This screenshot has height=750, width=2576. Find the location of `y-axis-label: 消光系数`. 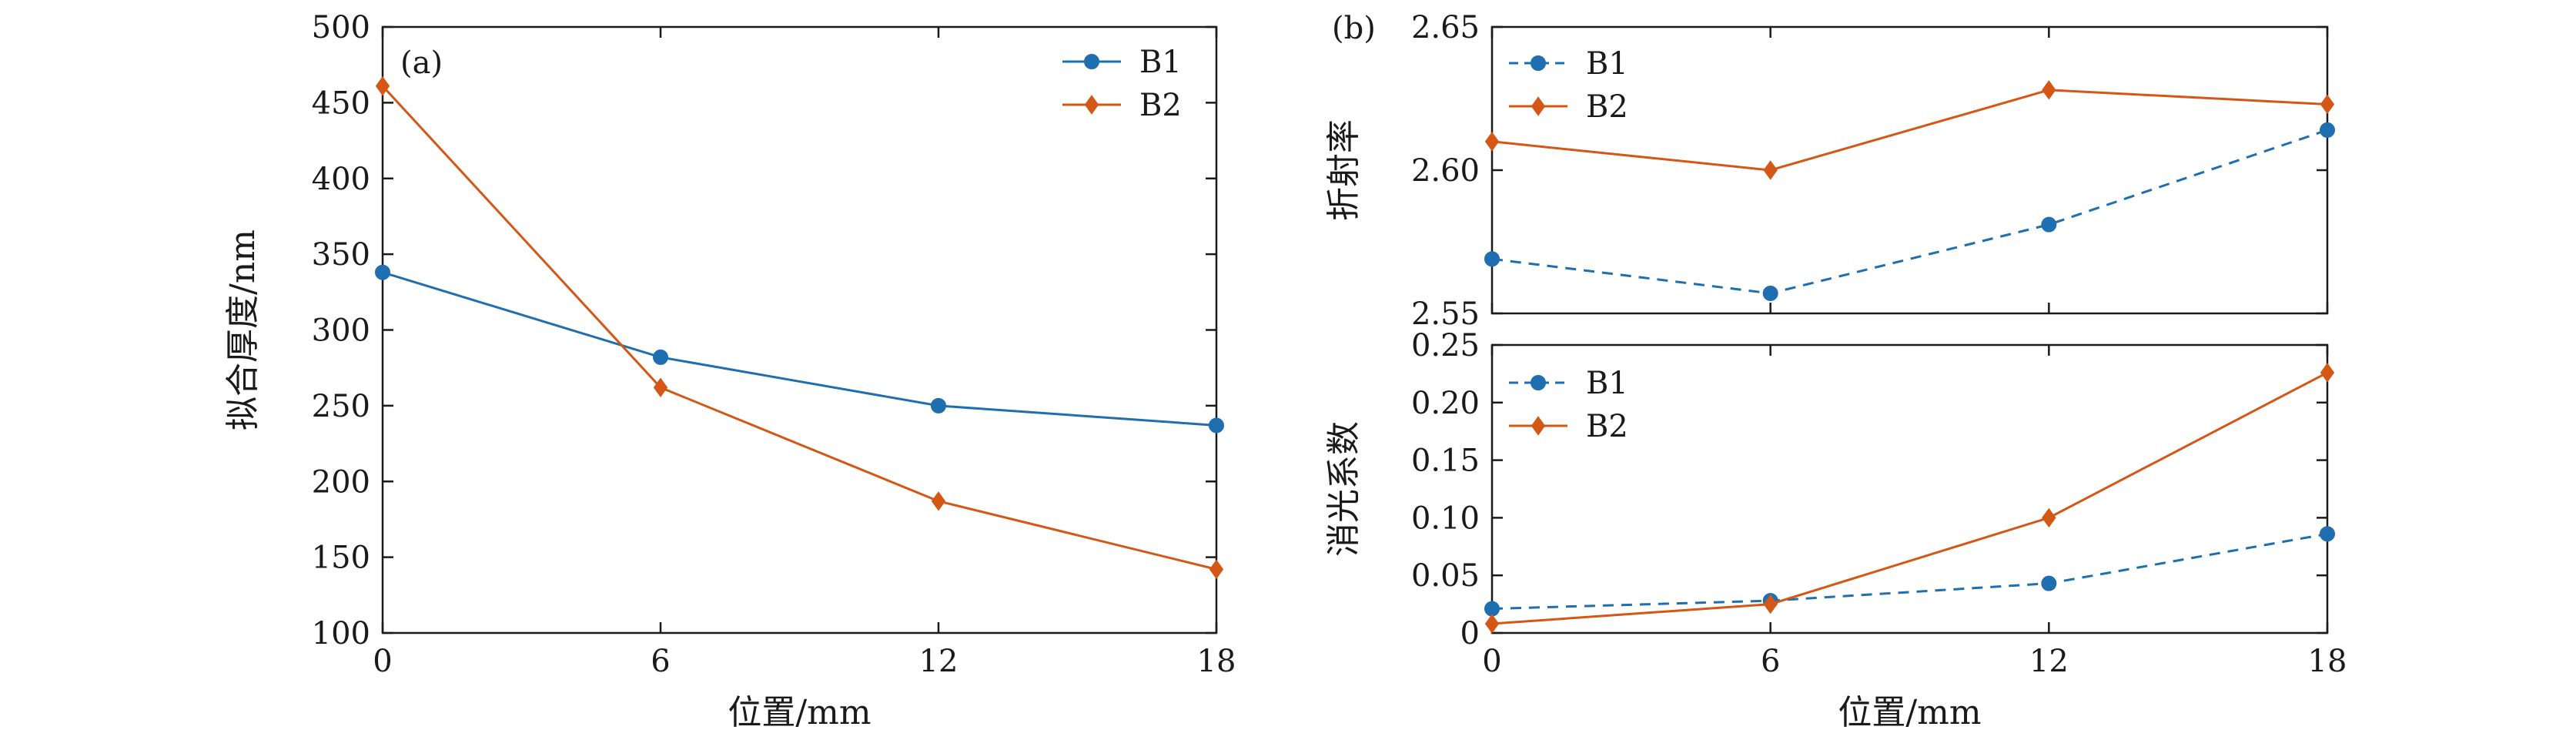

y-axis-label: 消光系数 is located at coordinates (1344, 489).